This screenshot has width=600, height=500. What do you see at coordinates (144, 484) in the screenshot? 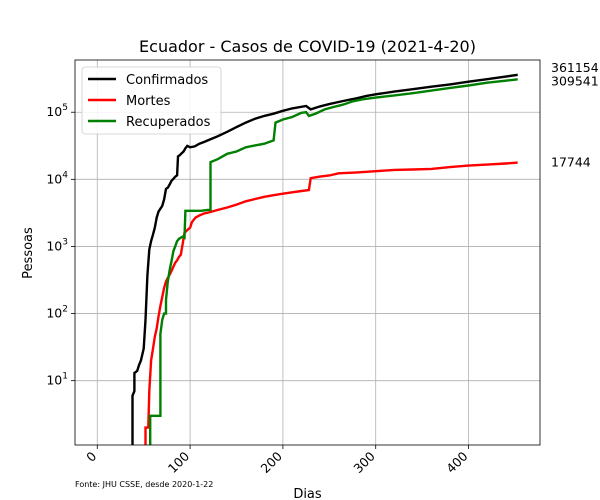
I see `source-note: Fonte: JHU CSSE, desde 2020-1-22` at bounding box center [144, 484].